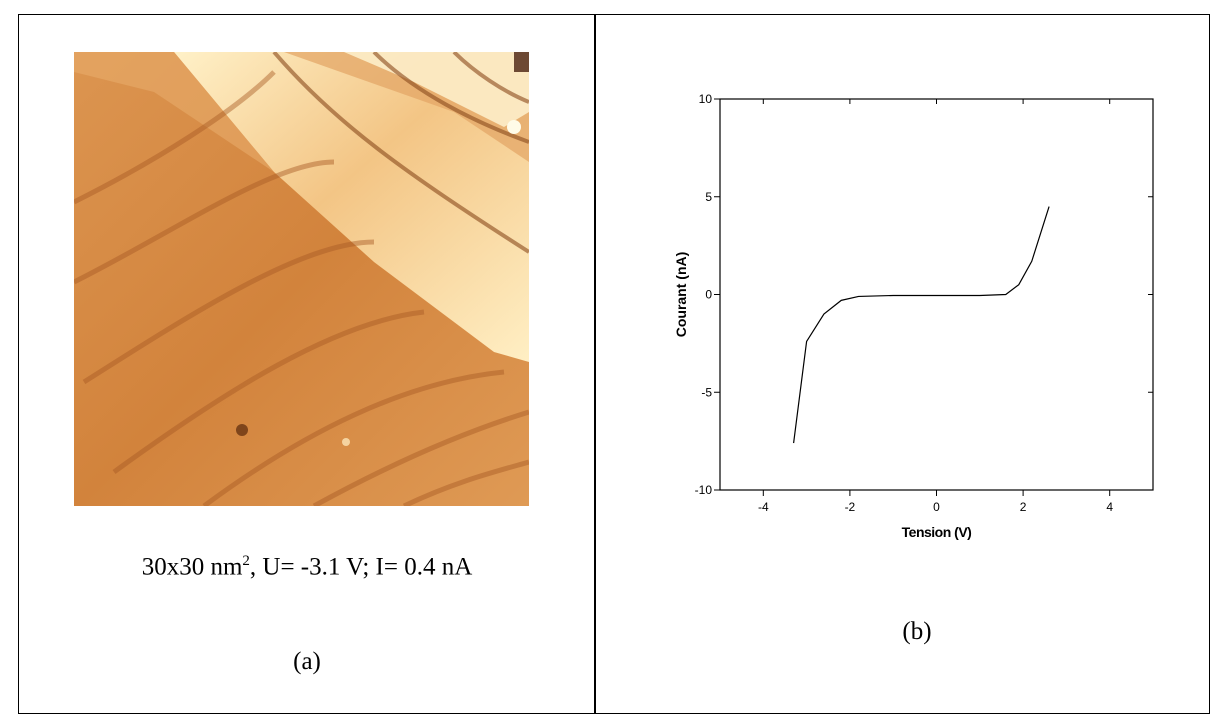  I want to click on caption-text: 30x30 nm, so click(192, 567).